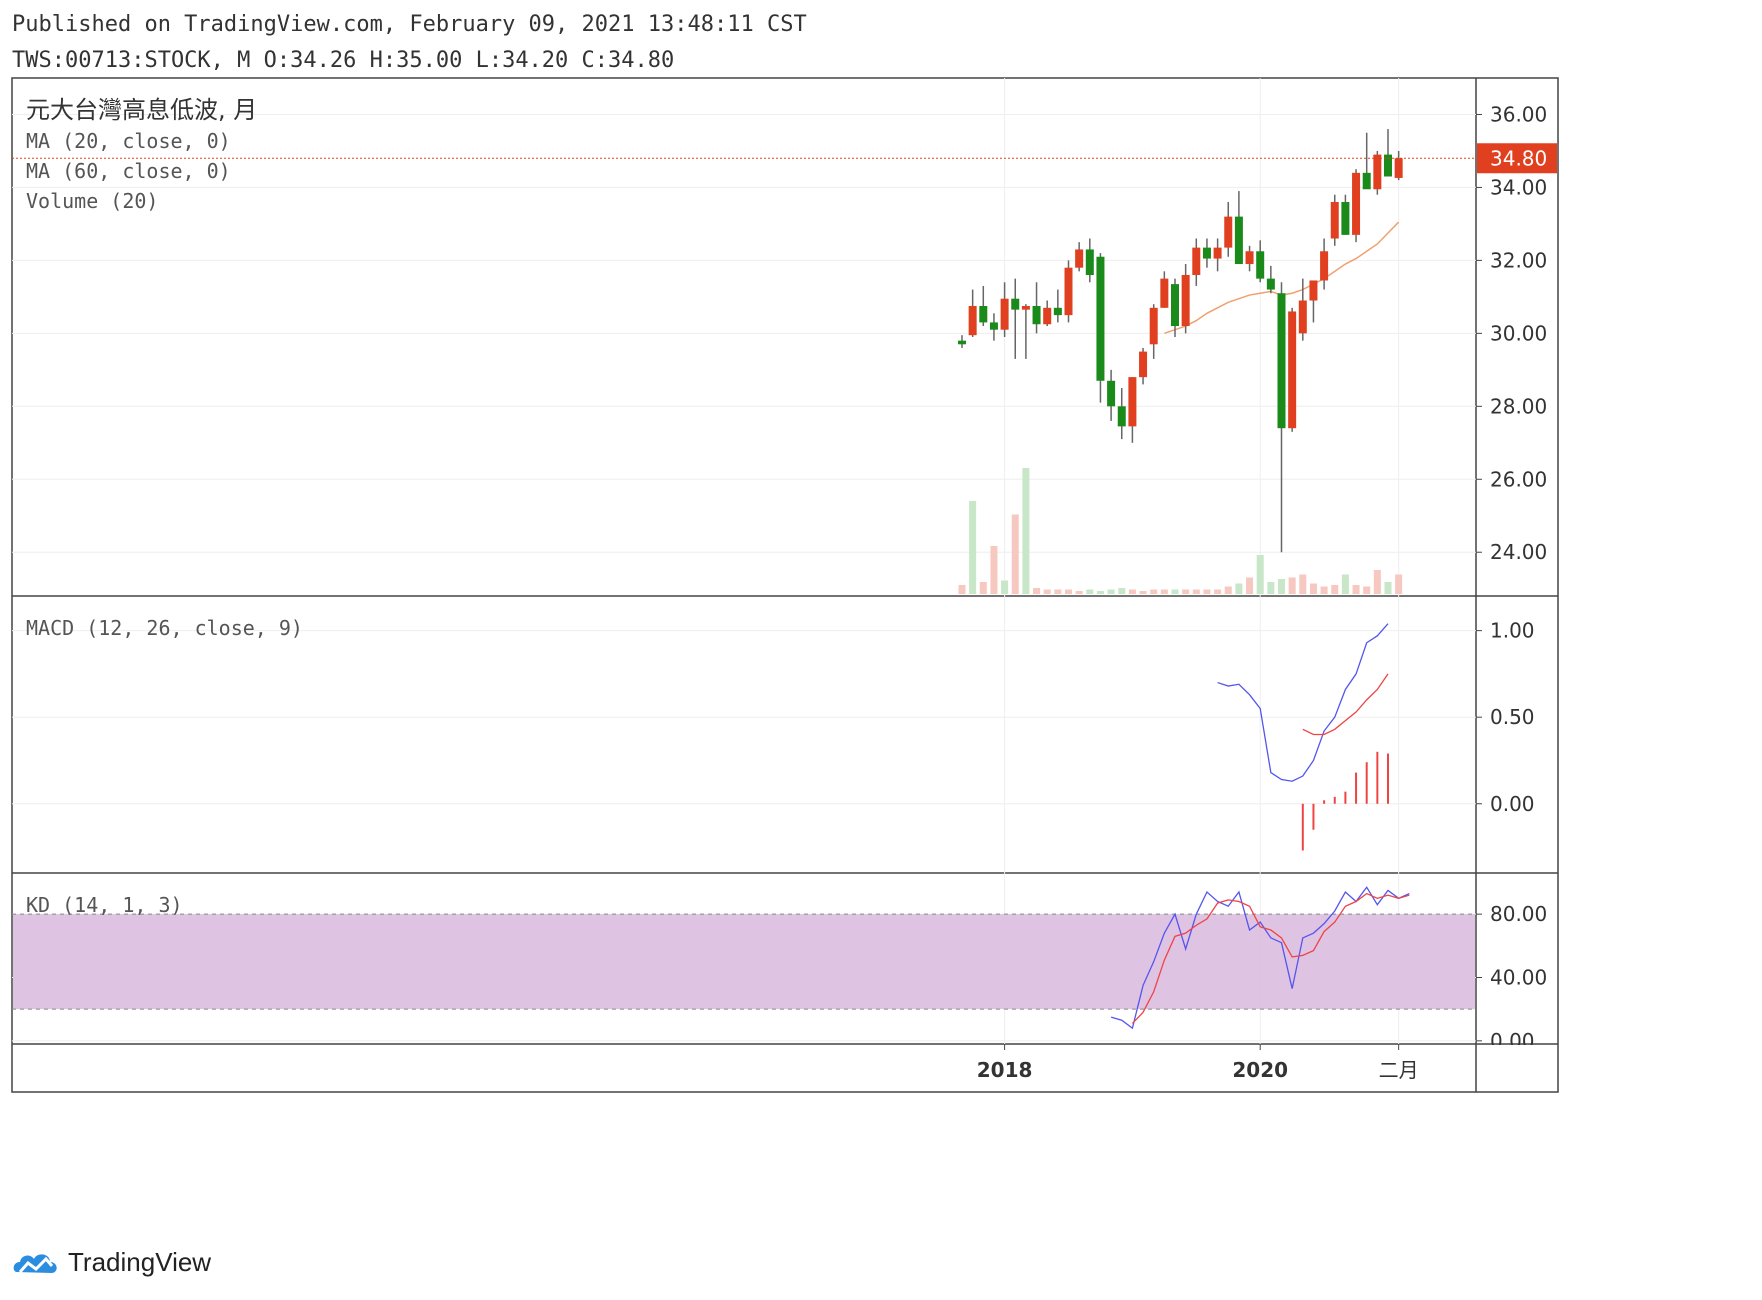 The width and height of the screenshot is (1762, 1300). I want to click on tradingview-logo-icon, so click(35, 1263).